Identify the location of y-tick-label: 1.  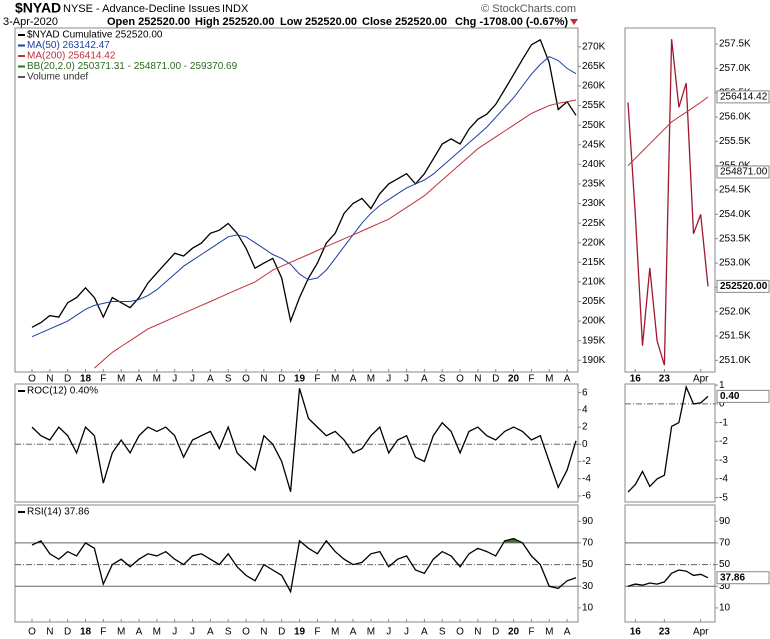
(722, 385).